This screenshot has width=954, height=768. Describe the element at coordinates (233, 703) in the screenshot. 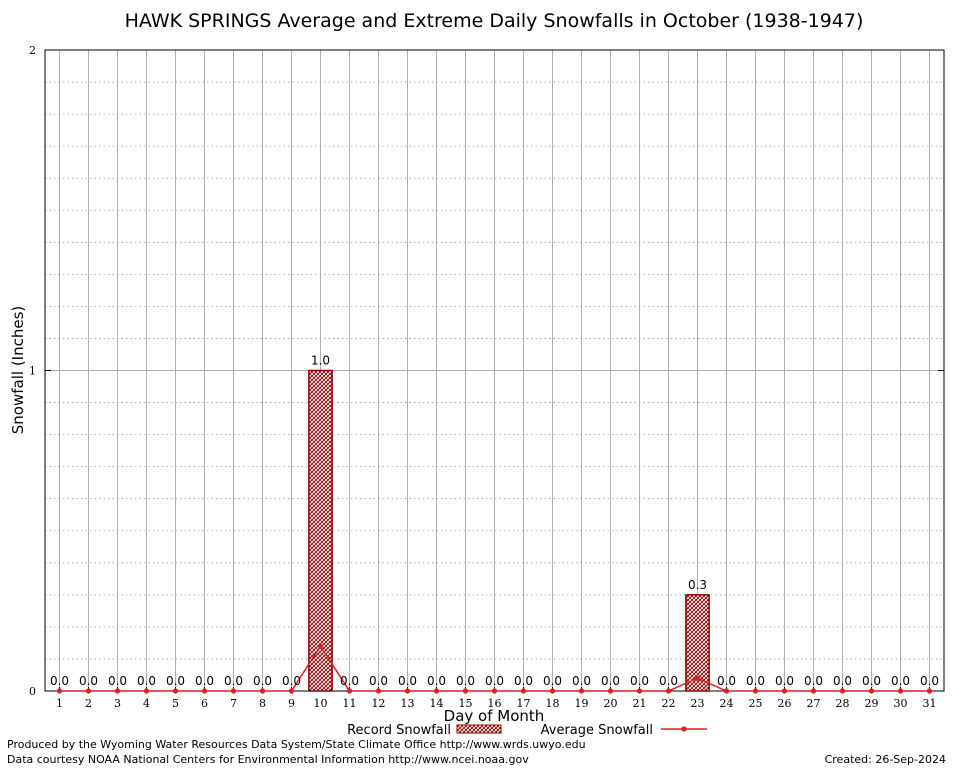

I see `x-tick-label: 7` at that location.